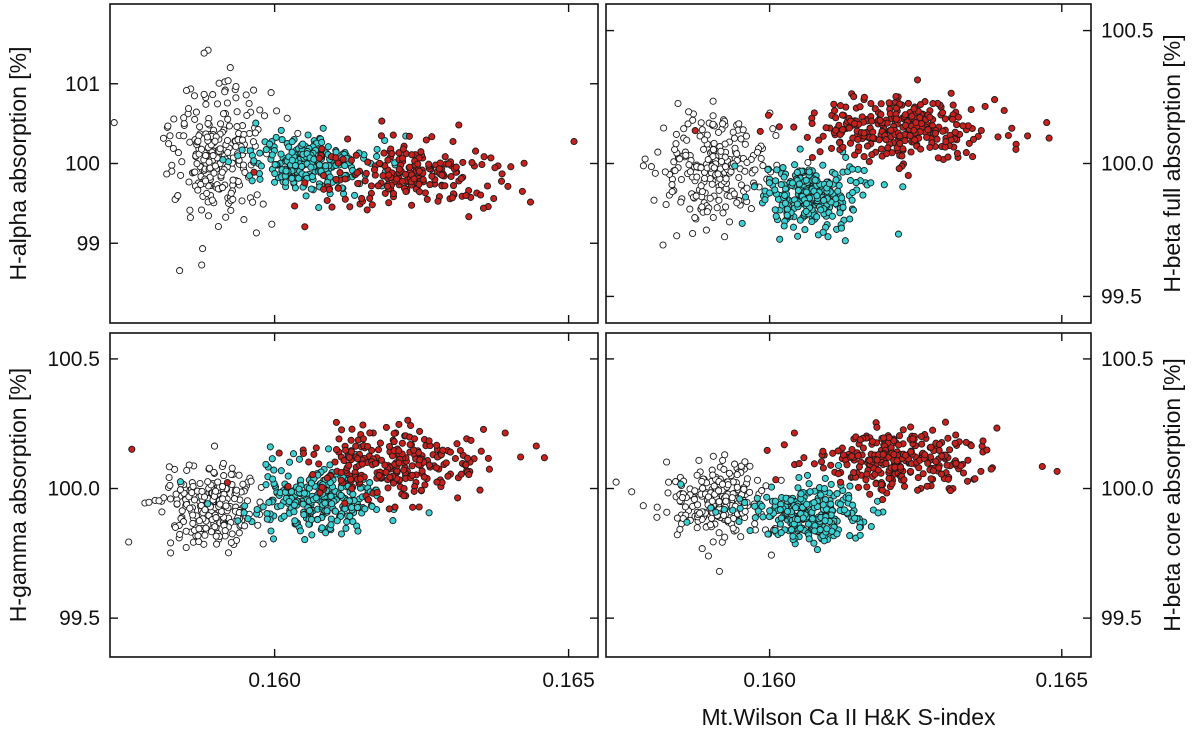 This screenshot has height=733, width=1200. Describe the element at coordinates (1172, 495) in the screenshot. I see `y-axis-label: H-beta core absorption [%]` at that location.